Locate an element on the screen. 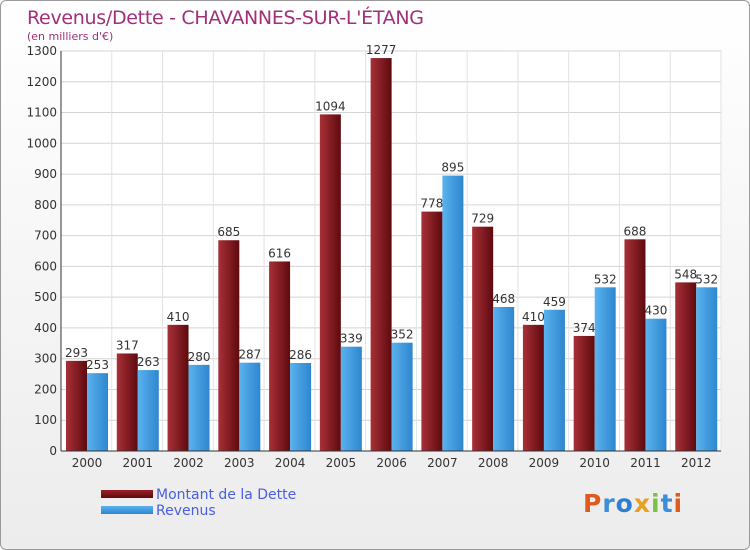 The image size is (750, 550). y-tick-label: 600 is located at coordinates (45, 266).